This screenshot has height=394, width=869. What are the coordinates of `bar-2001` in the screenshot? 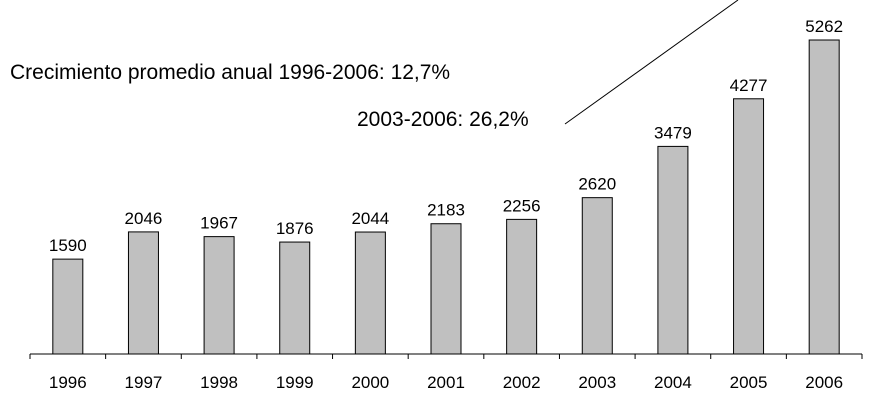 It's located at (446, 289).